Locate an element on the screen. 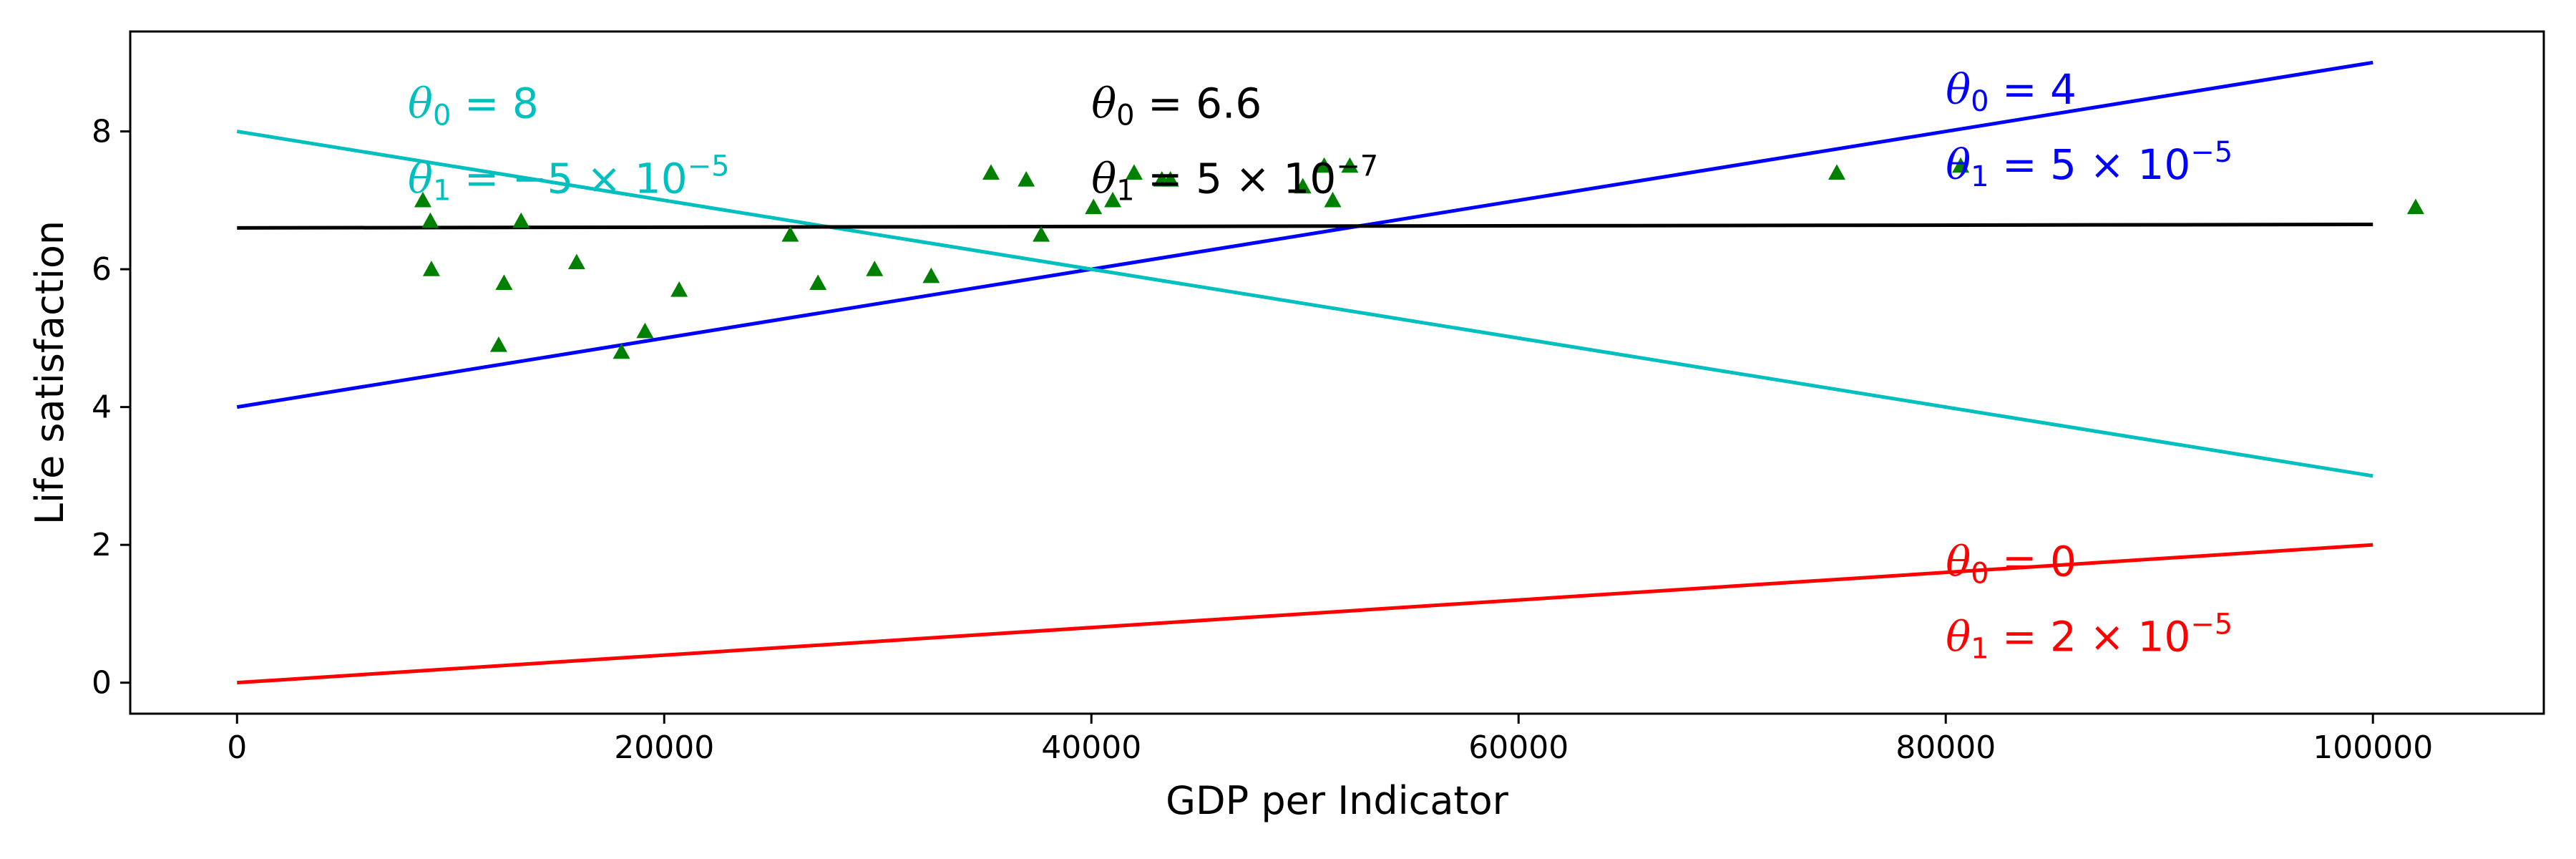  x-tick-label: 20000 is located at coordinates (664, 747).